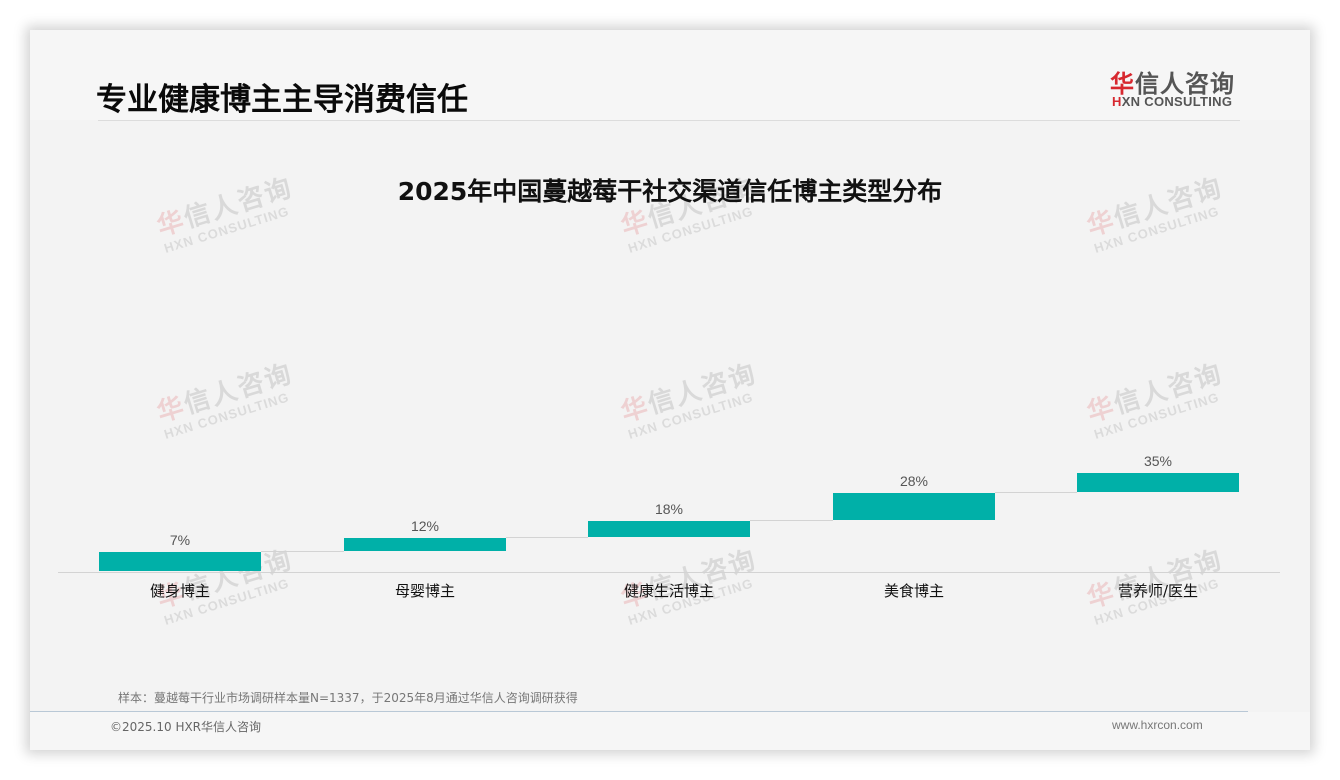 This screenshot has width=1340, height=780. I want to click on footer-band, so click(670, 731).